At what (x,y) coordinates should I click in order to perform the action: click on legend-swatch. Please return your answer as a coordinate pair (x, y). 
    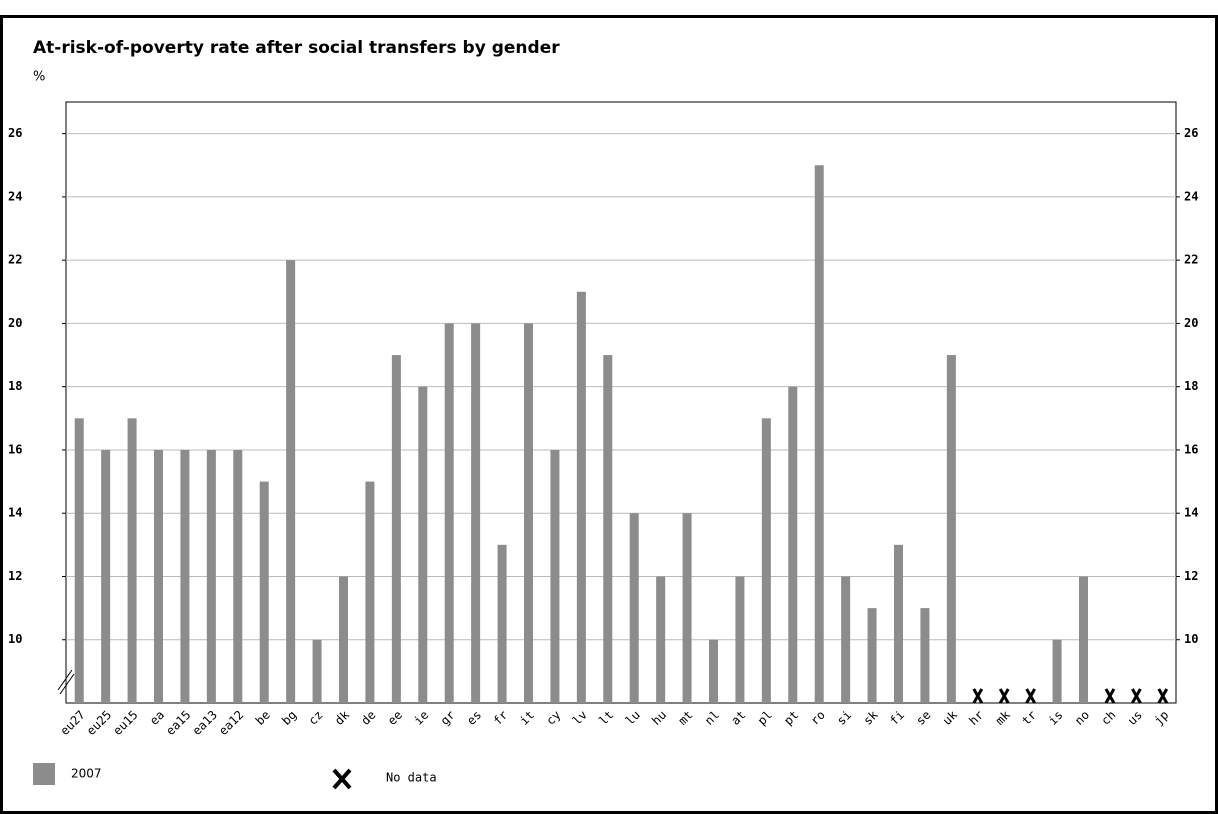
    Looking at the image, I should click on (44, 774).